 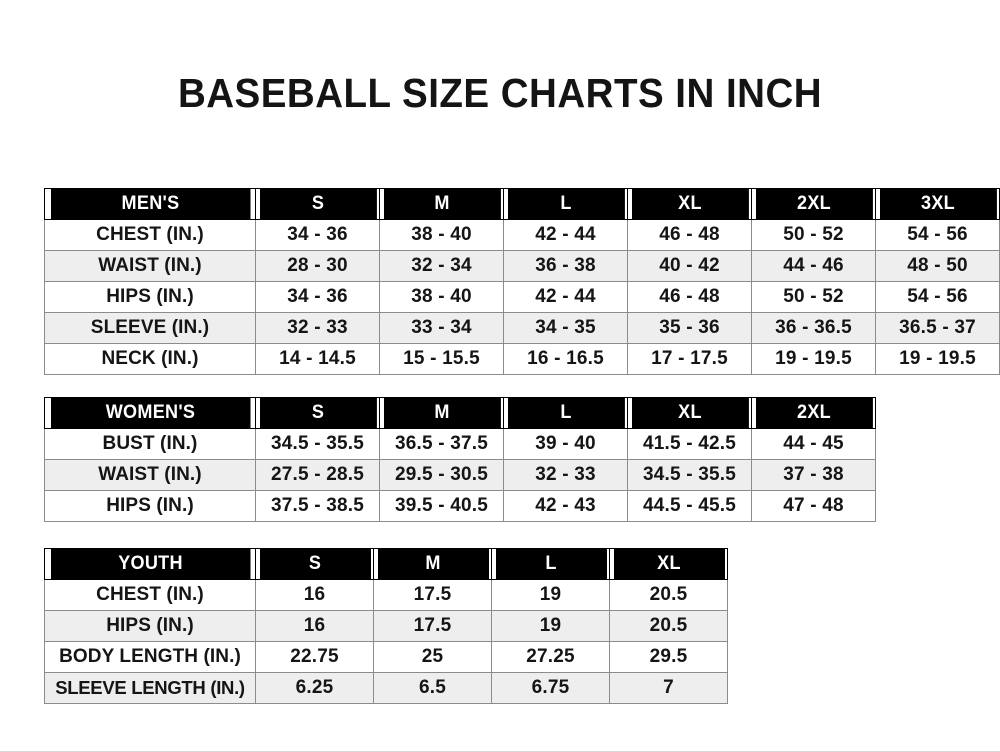 I want to click on cell-waist-xl: 34.5 - 35.5, so click(x=689, y=475).